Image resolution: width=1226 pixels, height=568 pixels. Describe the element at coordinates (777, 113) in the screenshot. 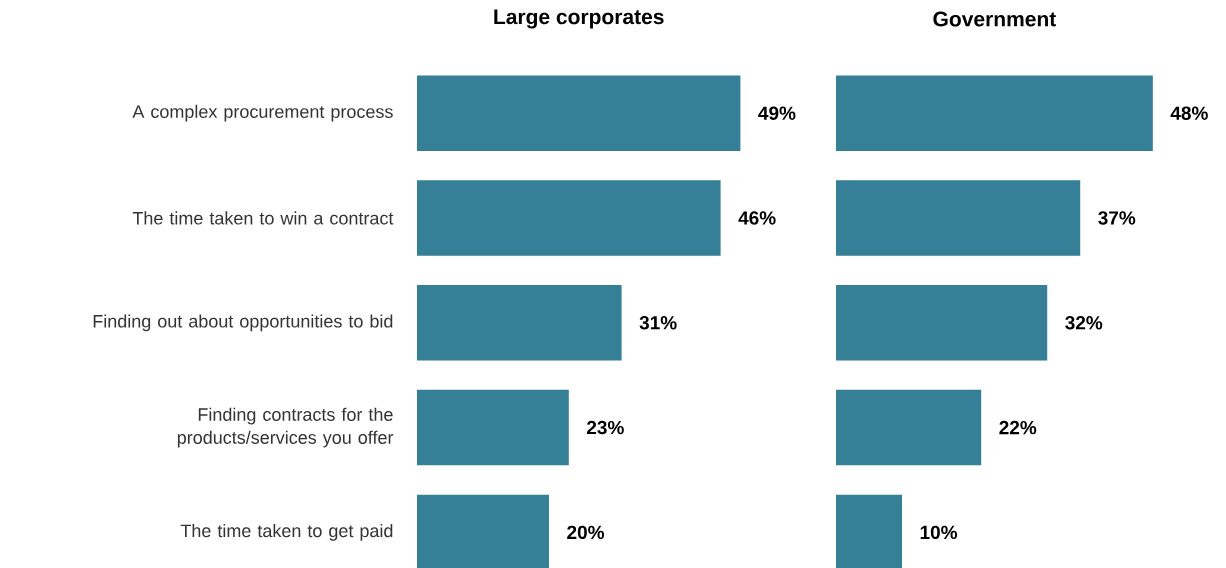

I see `data-label: 49%` at that location.